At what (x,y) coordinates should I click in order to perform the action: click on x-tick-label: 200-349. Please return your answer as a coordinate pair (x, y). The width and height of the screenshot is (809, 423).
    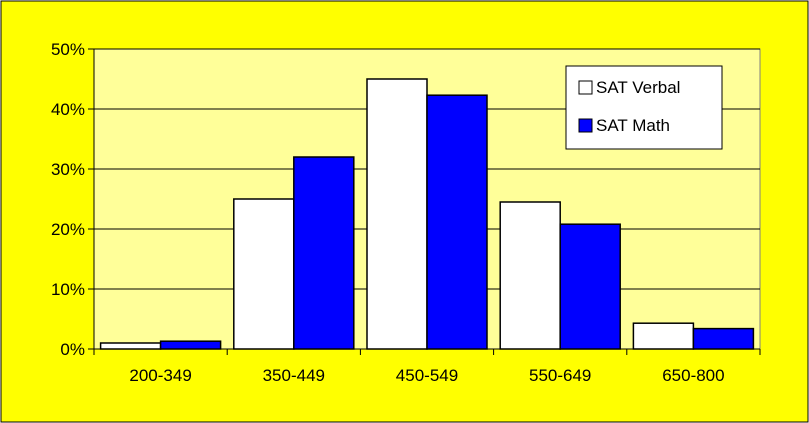
    Looking at the image, I should click on (160, 375).